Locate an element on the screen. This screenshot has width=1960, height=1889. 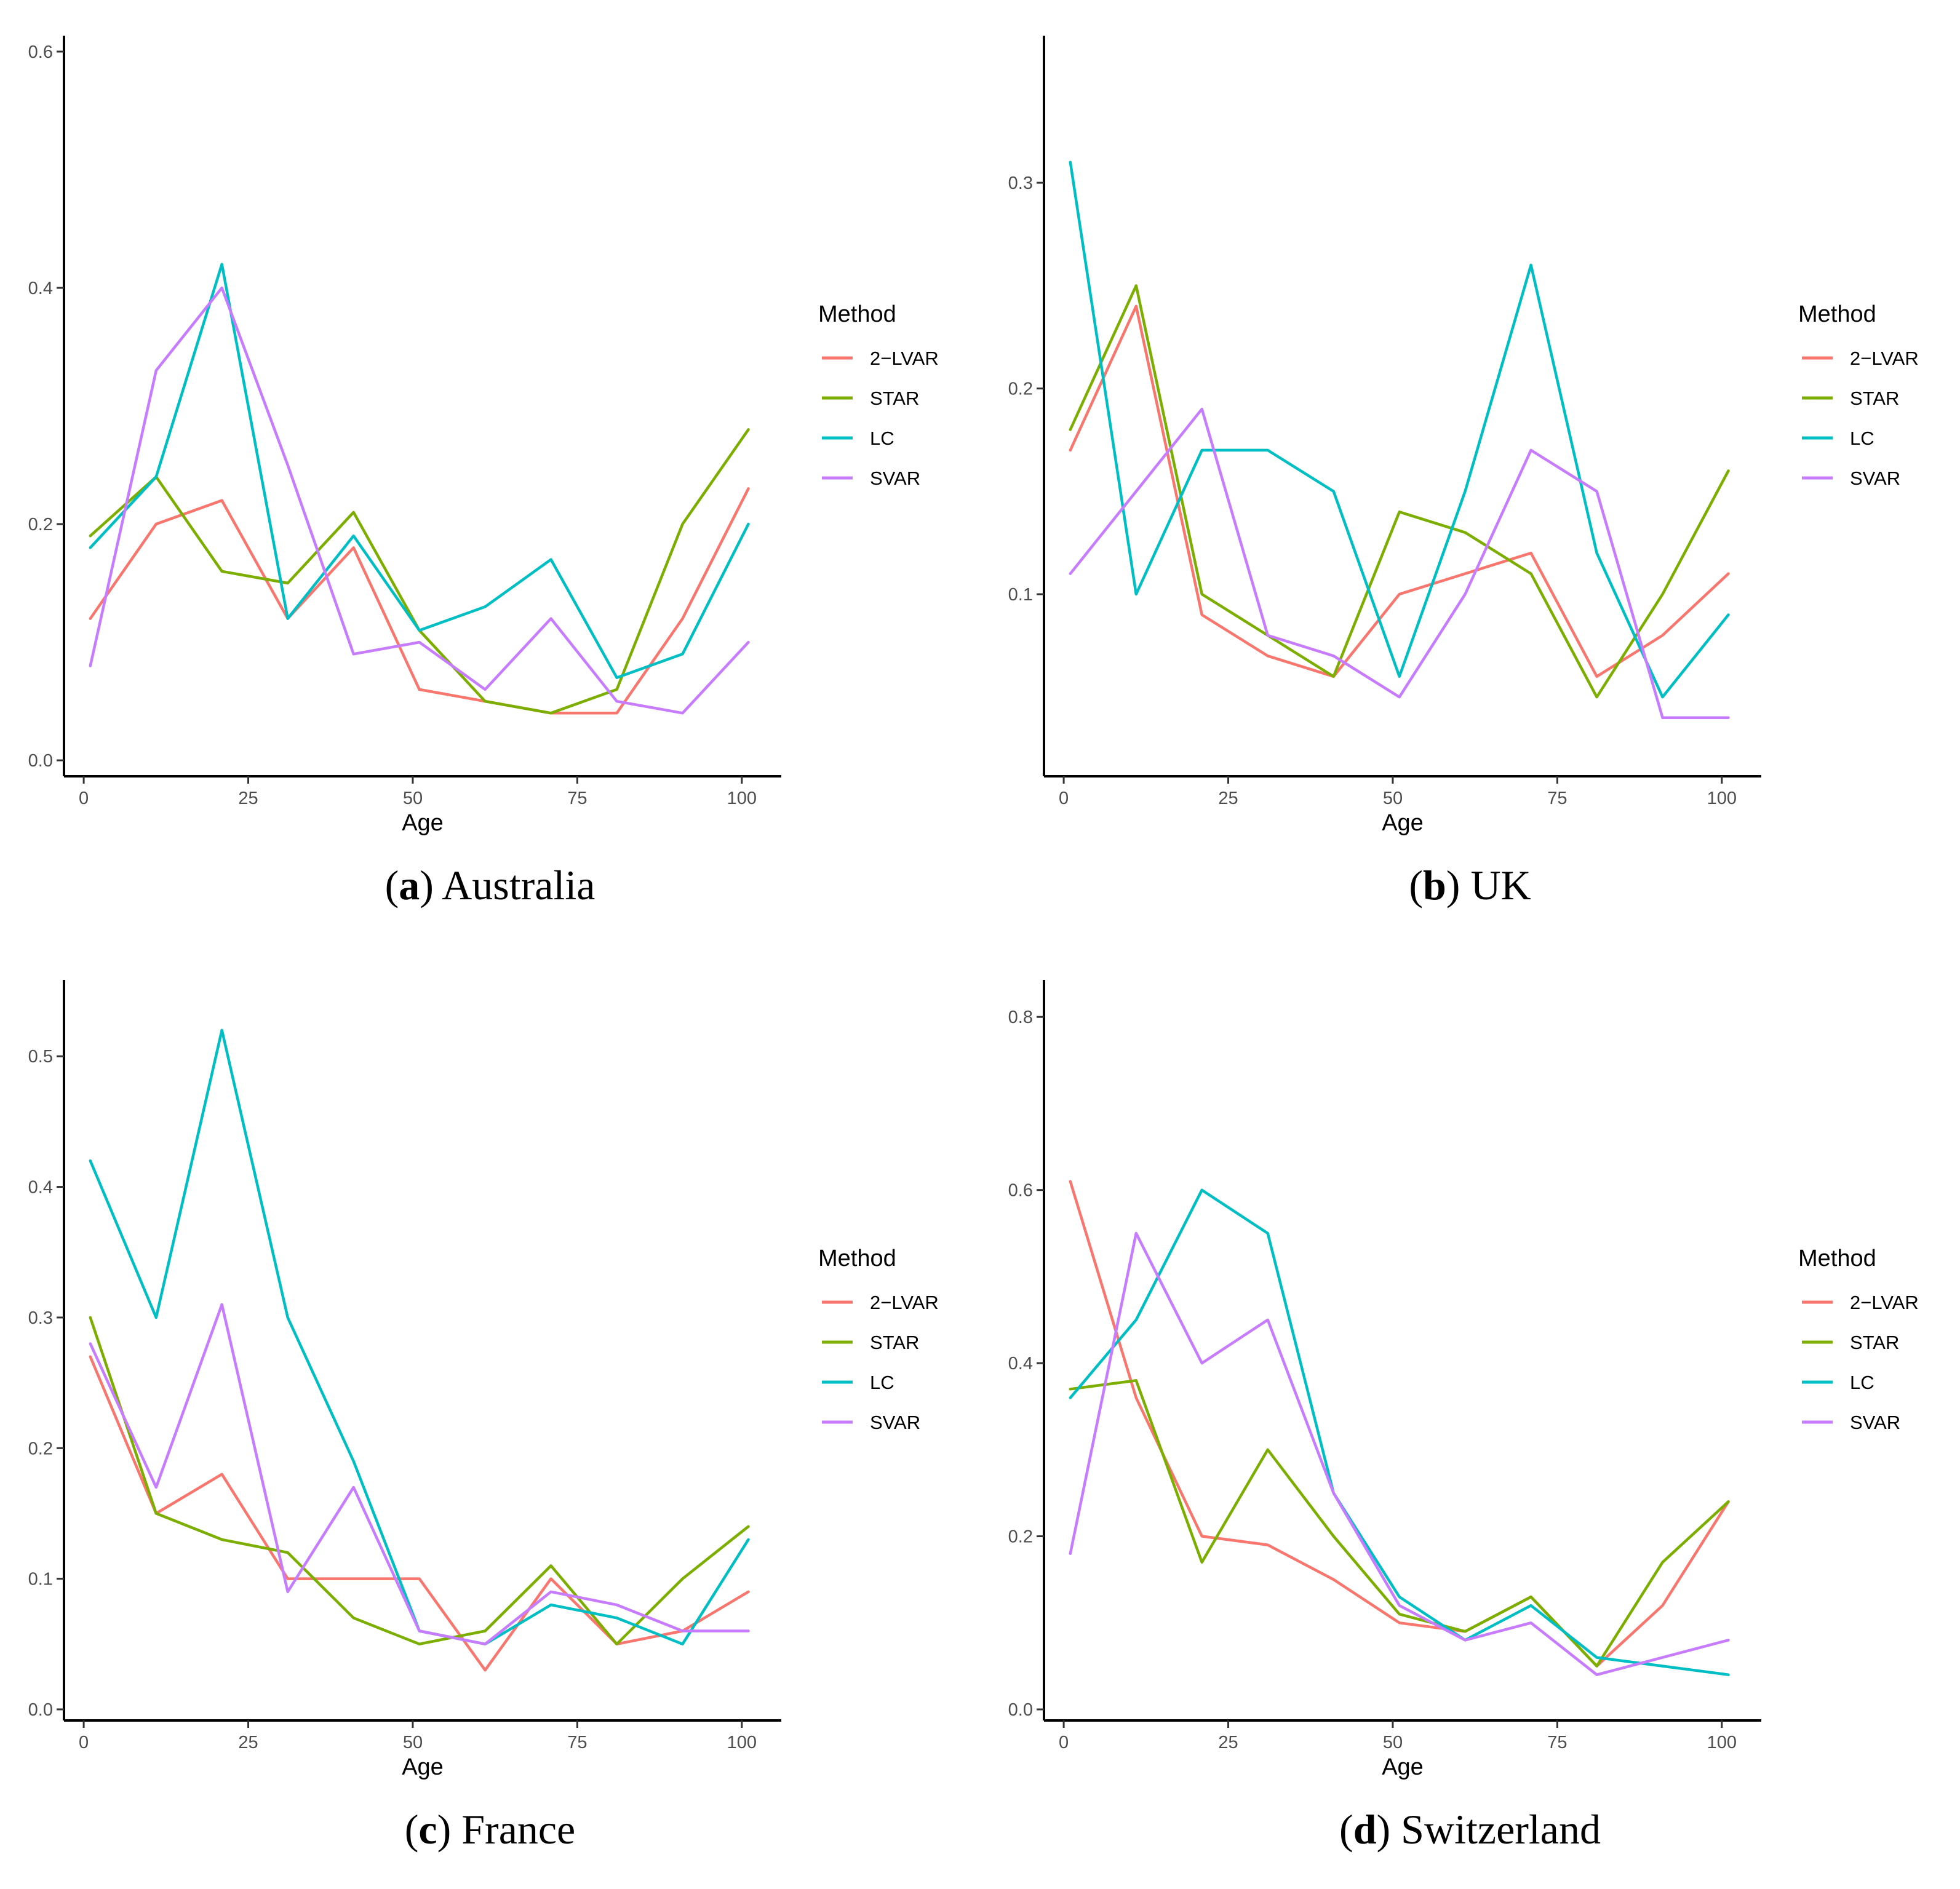
caption-name: Switzerland is located at coordinates (1501, 1829).